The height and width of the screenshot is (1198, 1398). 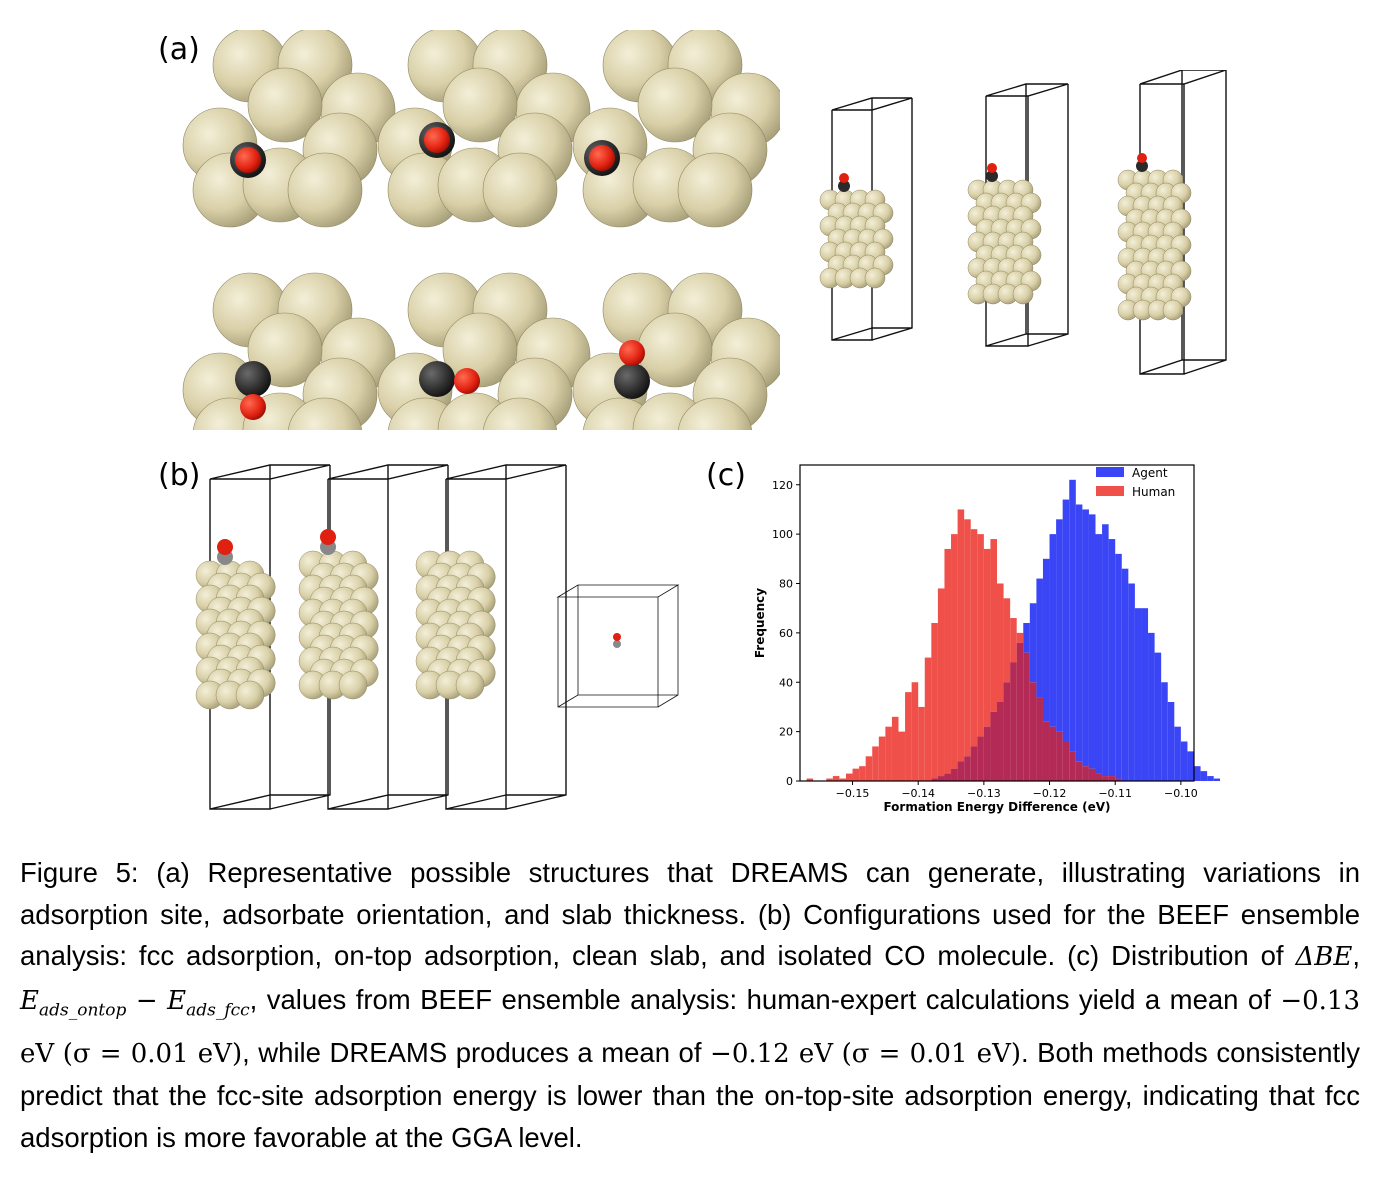 I want to click on y-tick-label: 0, so click(x=789, y=781).